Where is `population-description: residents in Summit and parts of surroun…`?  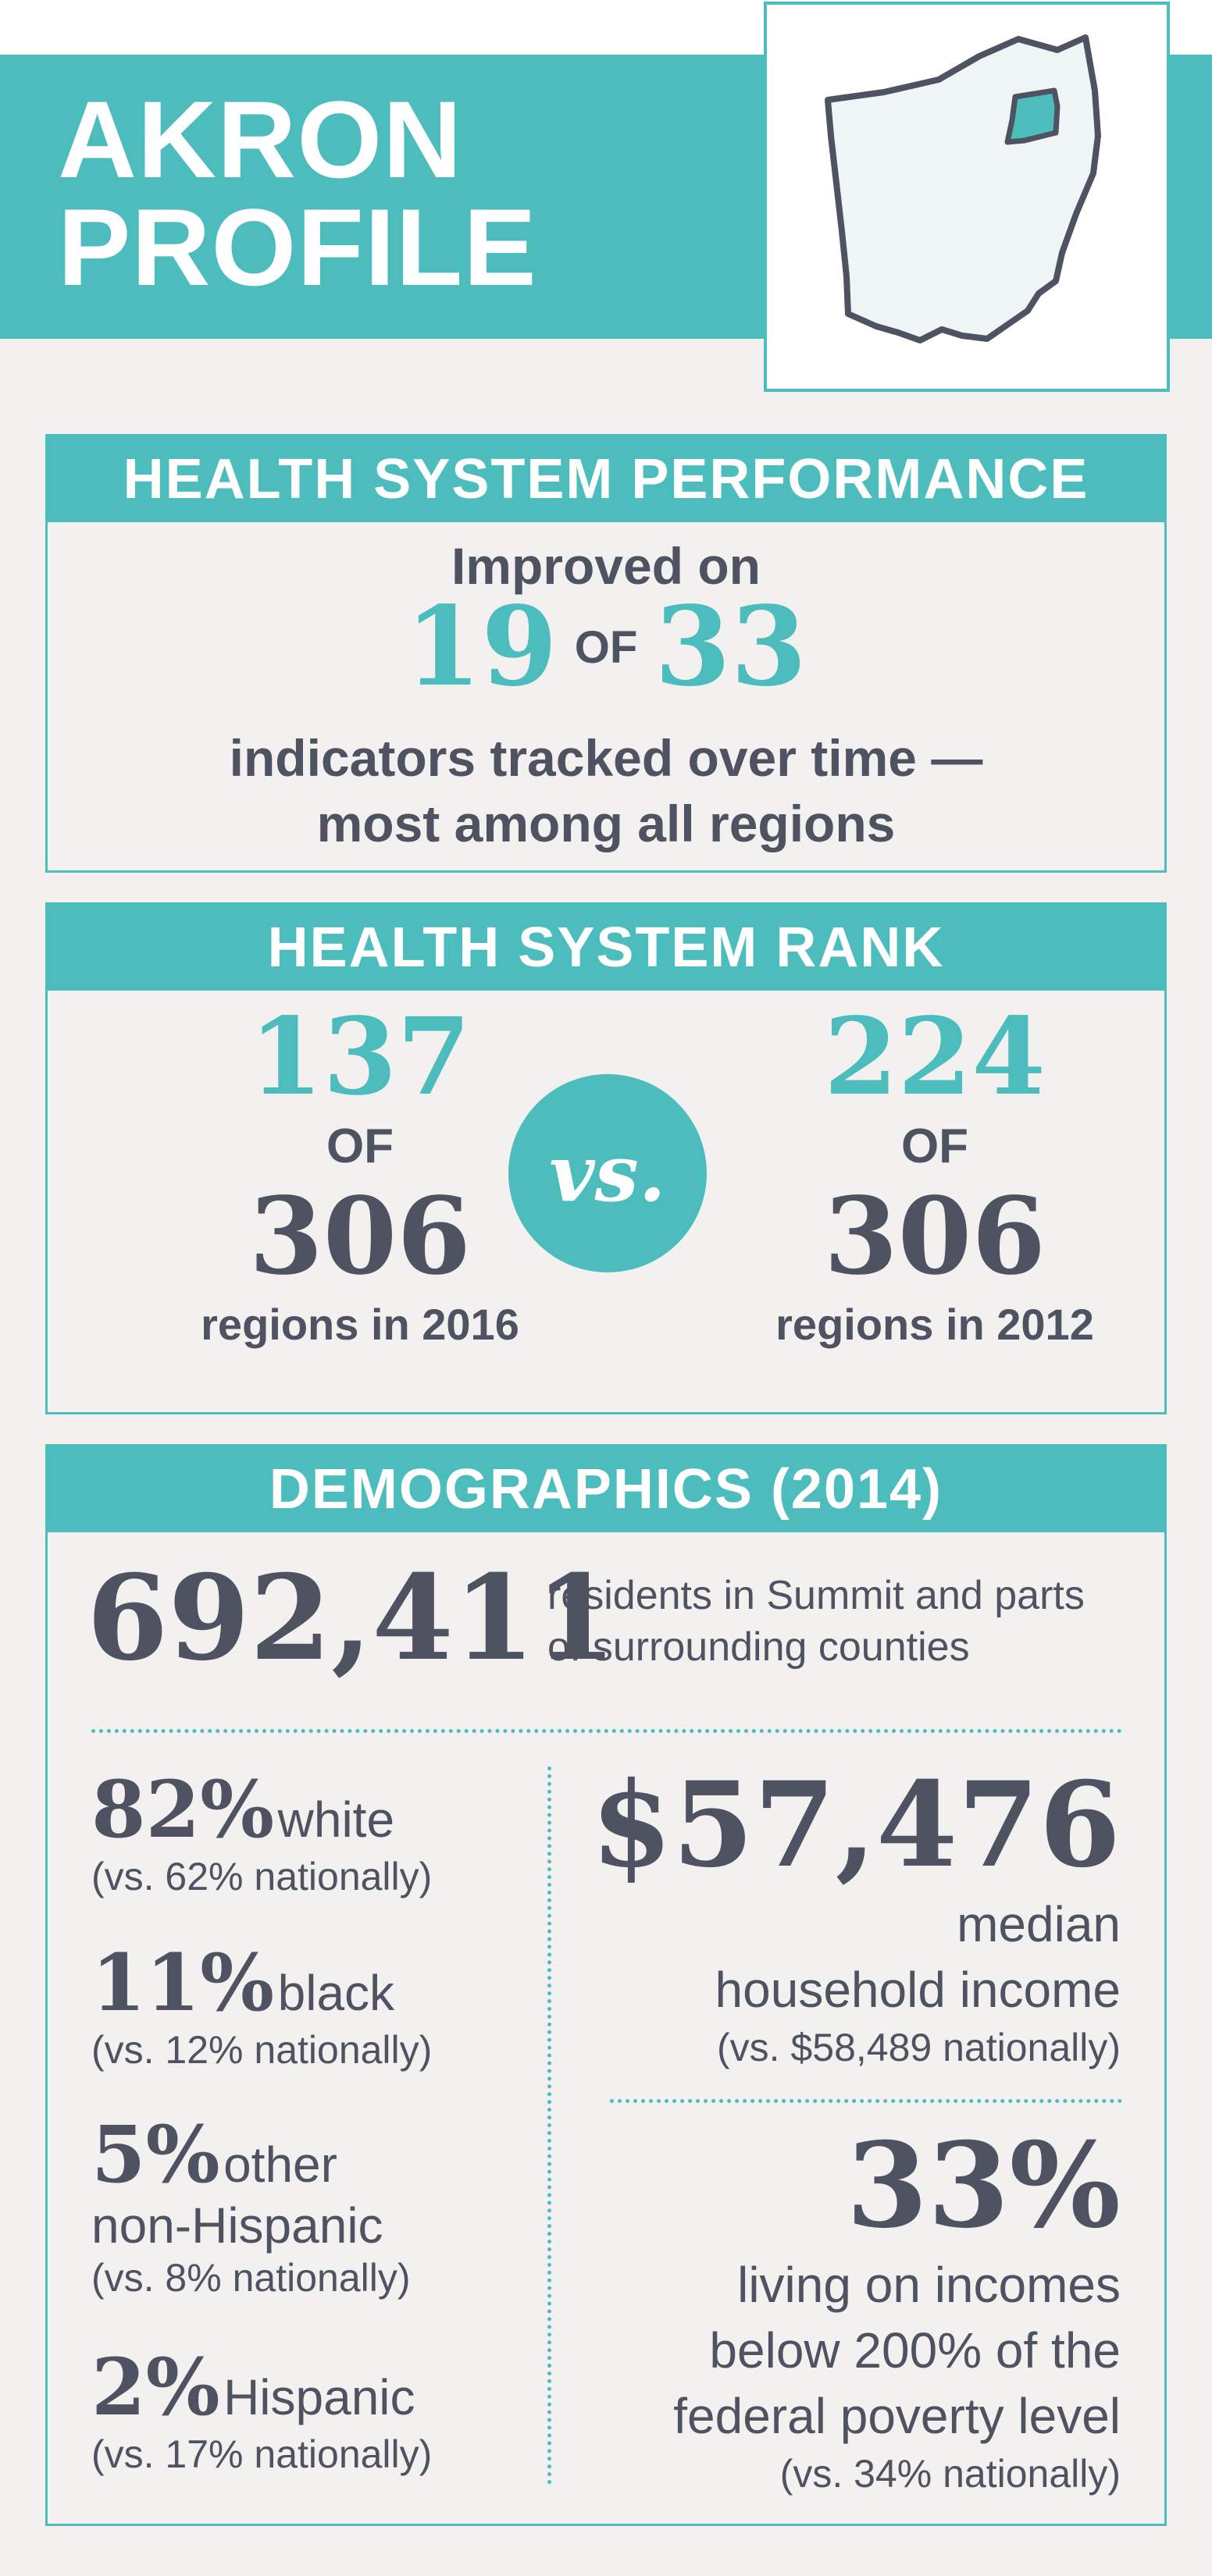
population-description: residents in Summit and parts of surroun… is located at coordinates (852, 1621).